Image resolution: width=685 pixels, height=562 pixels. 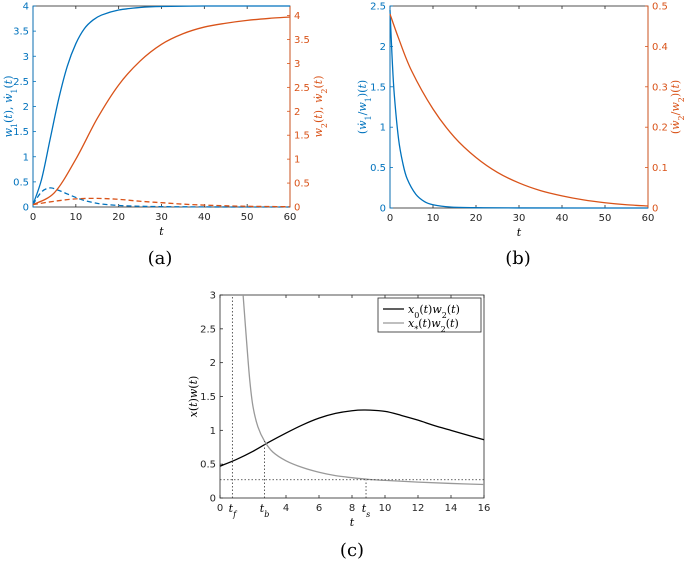 I want to click on special-x-tick-label-b: tb, so click(x=265, y=510).